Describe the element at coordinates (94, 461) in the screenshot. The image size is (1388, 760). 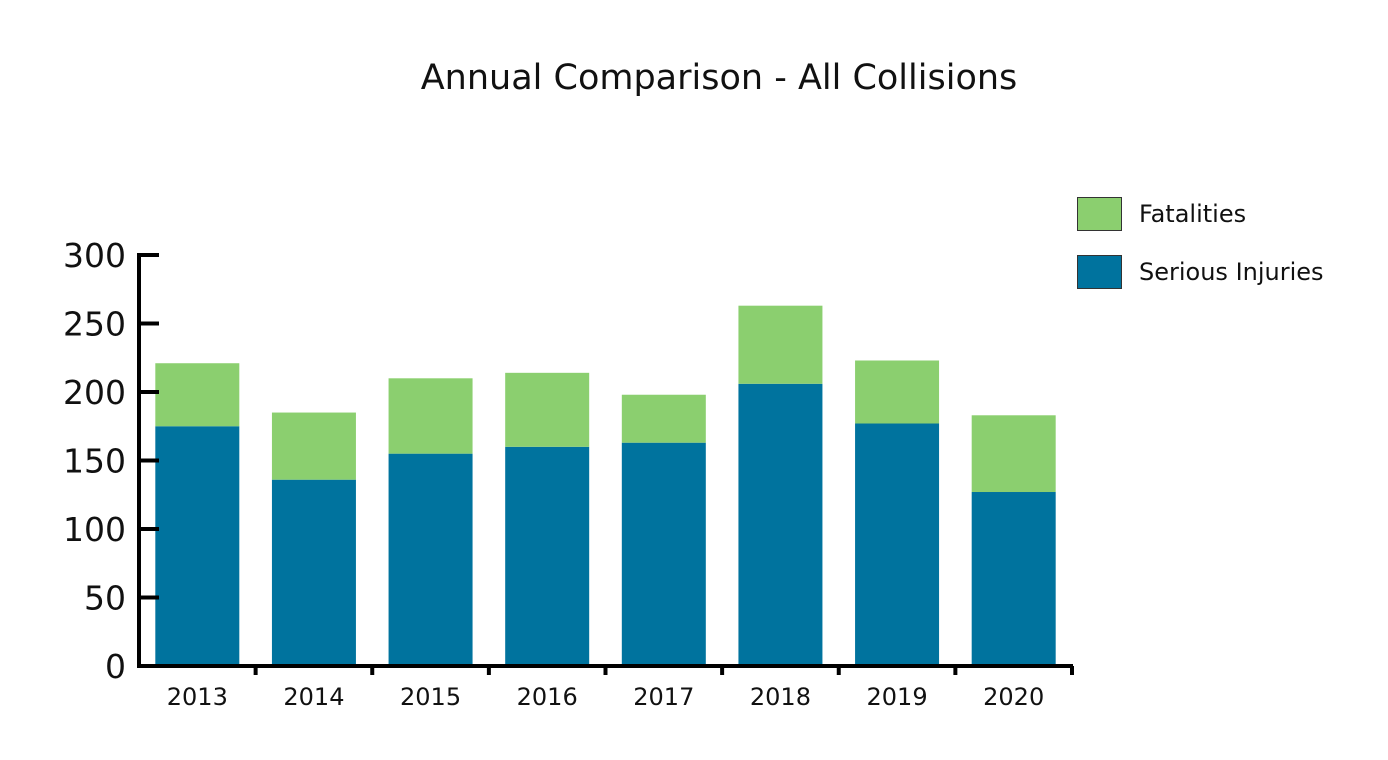
I see `y-tick-label-150: 150` at that location.